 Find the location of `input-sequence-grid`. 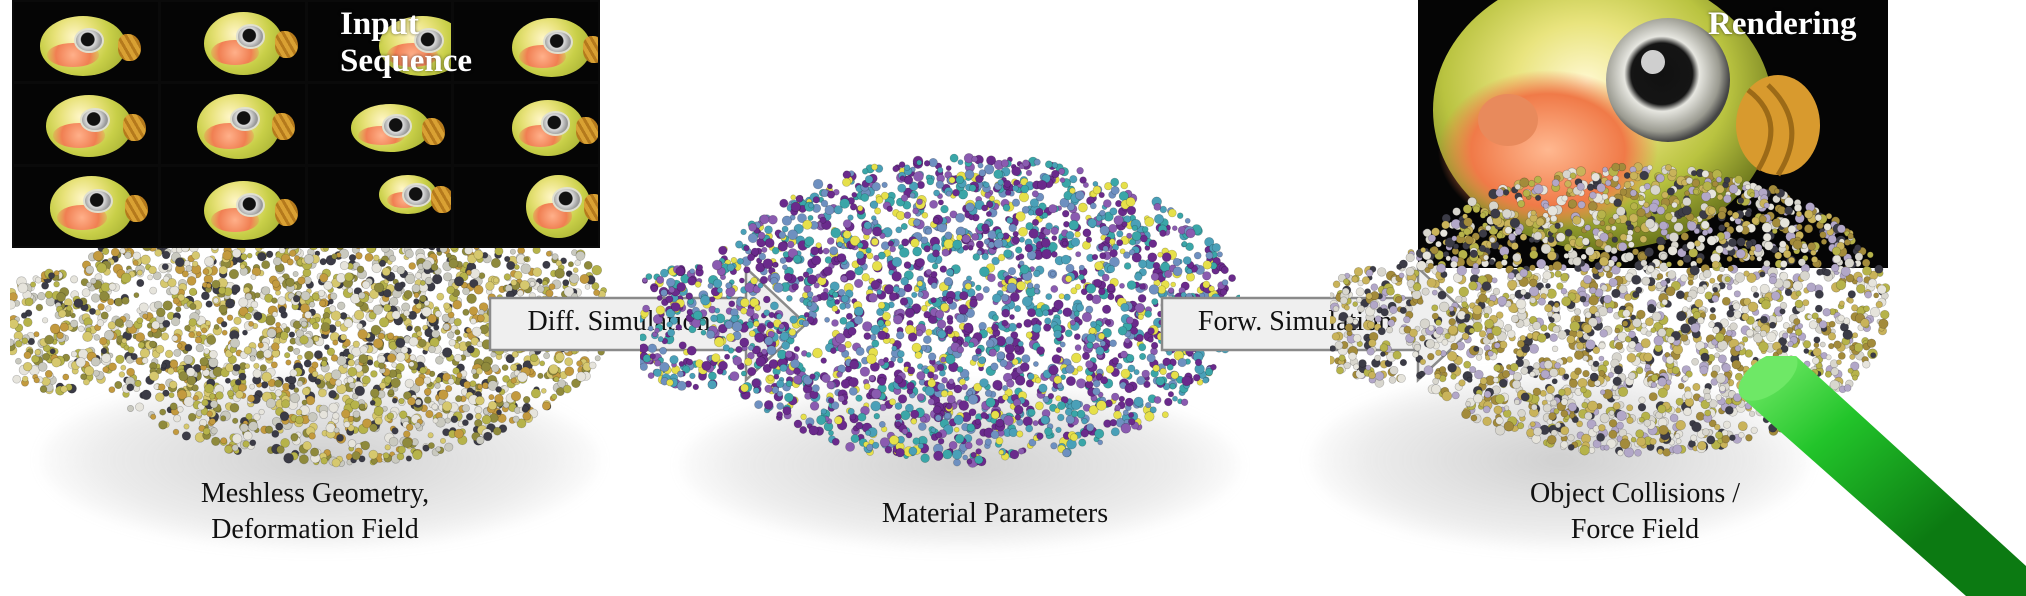

input-sequence-grid is located at coordinates (306, 124).